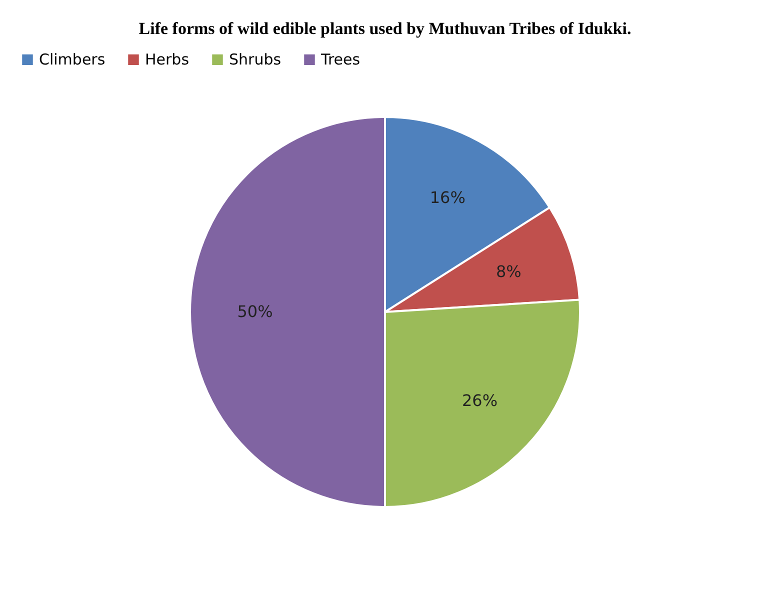 Image resolution: width=770 pixels, height=591 pixels. I want to click on data-label: 26%, so click(480, 400).